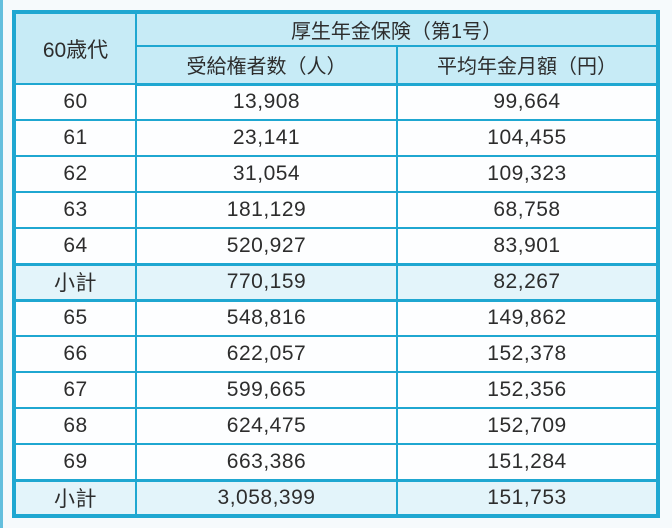  I want to click on age-cell: 62, so click(75, 174).